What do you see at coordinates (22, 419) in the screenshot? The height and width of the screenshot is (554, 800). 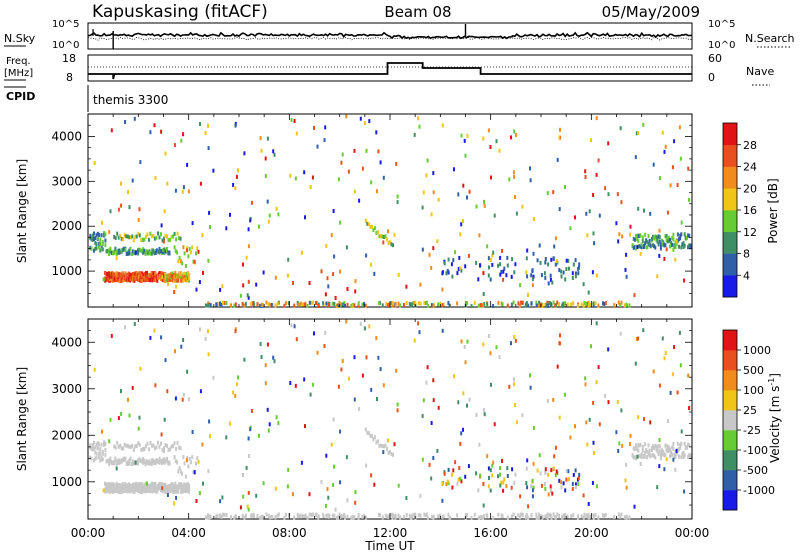 I see `velocity-ylabel: Slant Range [km]` at bounding box center [22, 419].